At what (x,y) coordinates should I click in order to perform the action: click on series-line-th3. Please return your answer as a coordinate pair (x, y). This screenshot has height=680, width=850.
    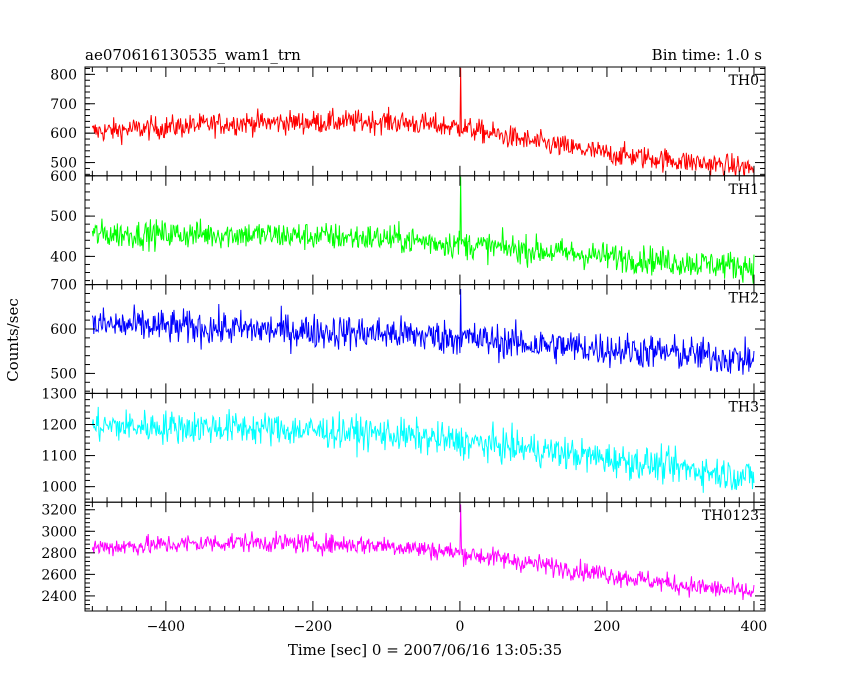
    Looking at the image, I should click on (423, 449).